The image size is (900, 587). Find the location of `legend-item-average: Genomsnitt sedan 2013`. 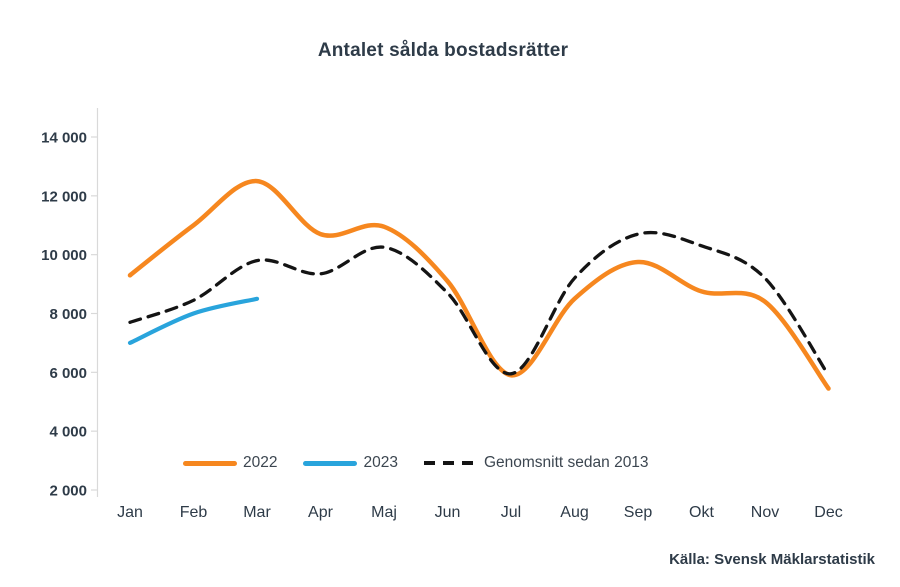

legend-item-average: Genomsnitt sedan 2013 is located at coordinates (536, 463).